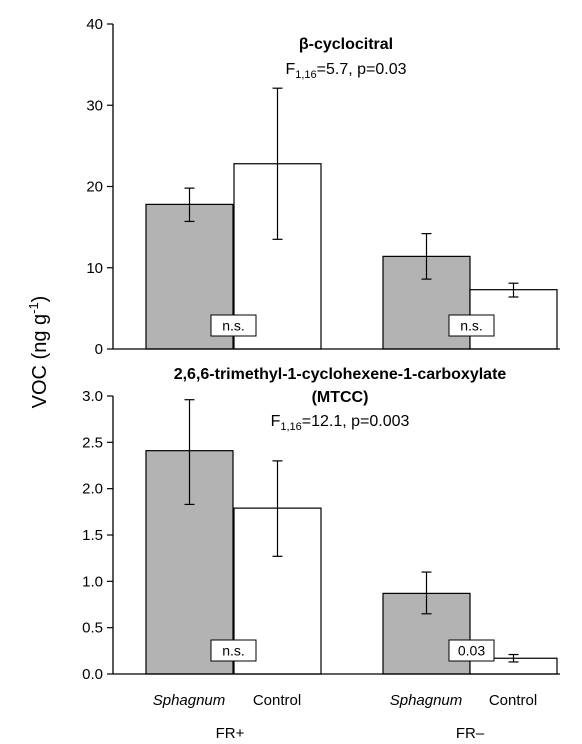  What do you see at coordinates (277, 700) in the screenshot?
I see `x-category-label-2: Control` at bounding box center [277, 700].